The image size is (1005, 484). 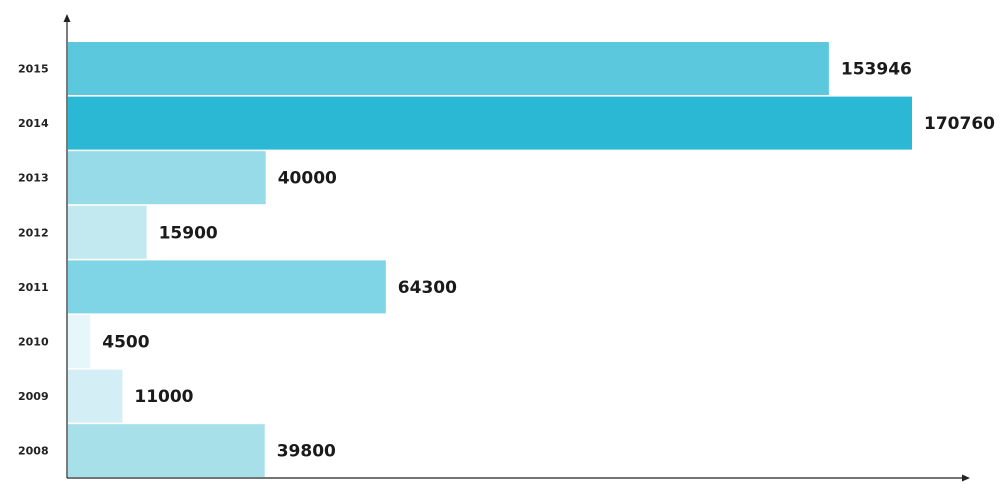 I want to click on category-label-2014: 2014, so click(x=33, y=123).